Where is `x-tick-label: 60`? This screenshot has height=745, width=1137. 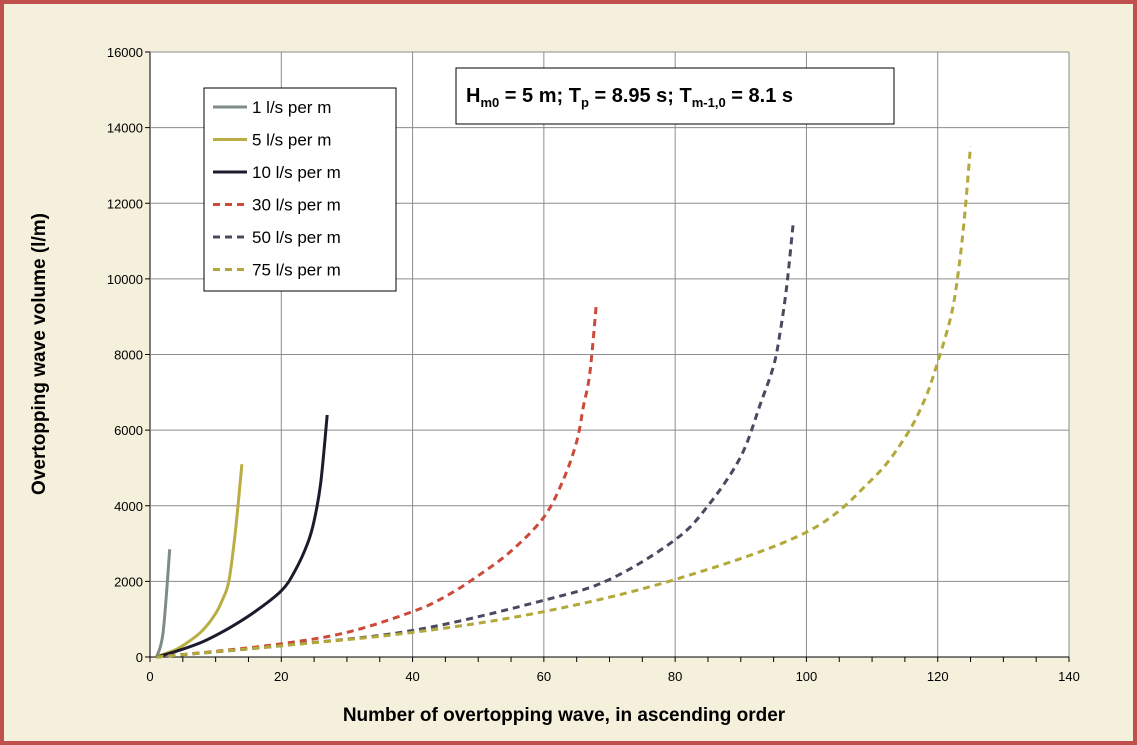
x-tick-label: 60 is located at coordinates (544, 676).